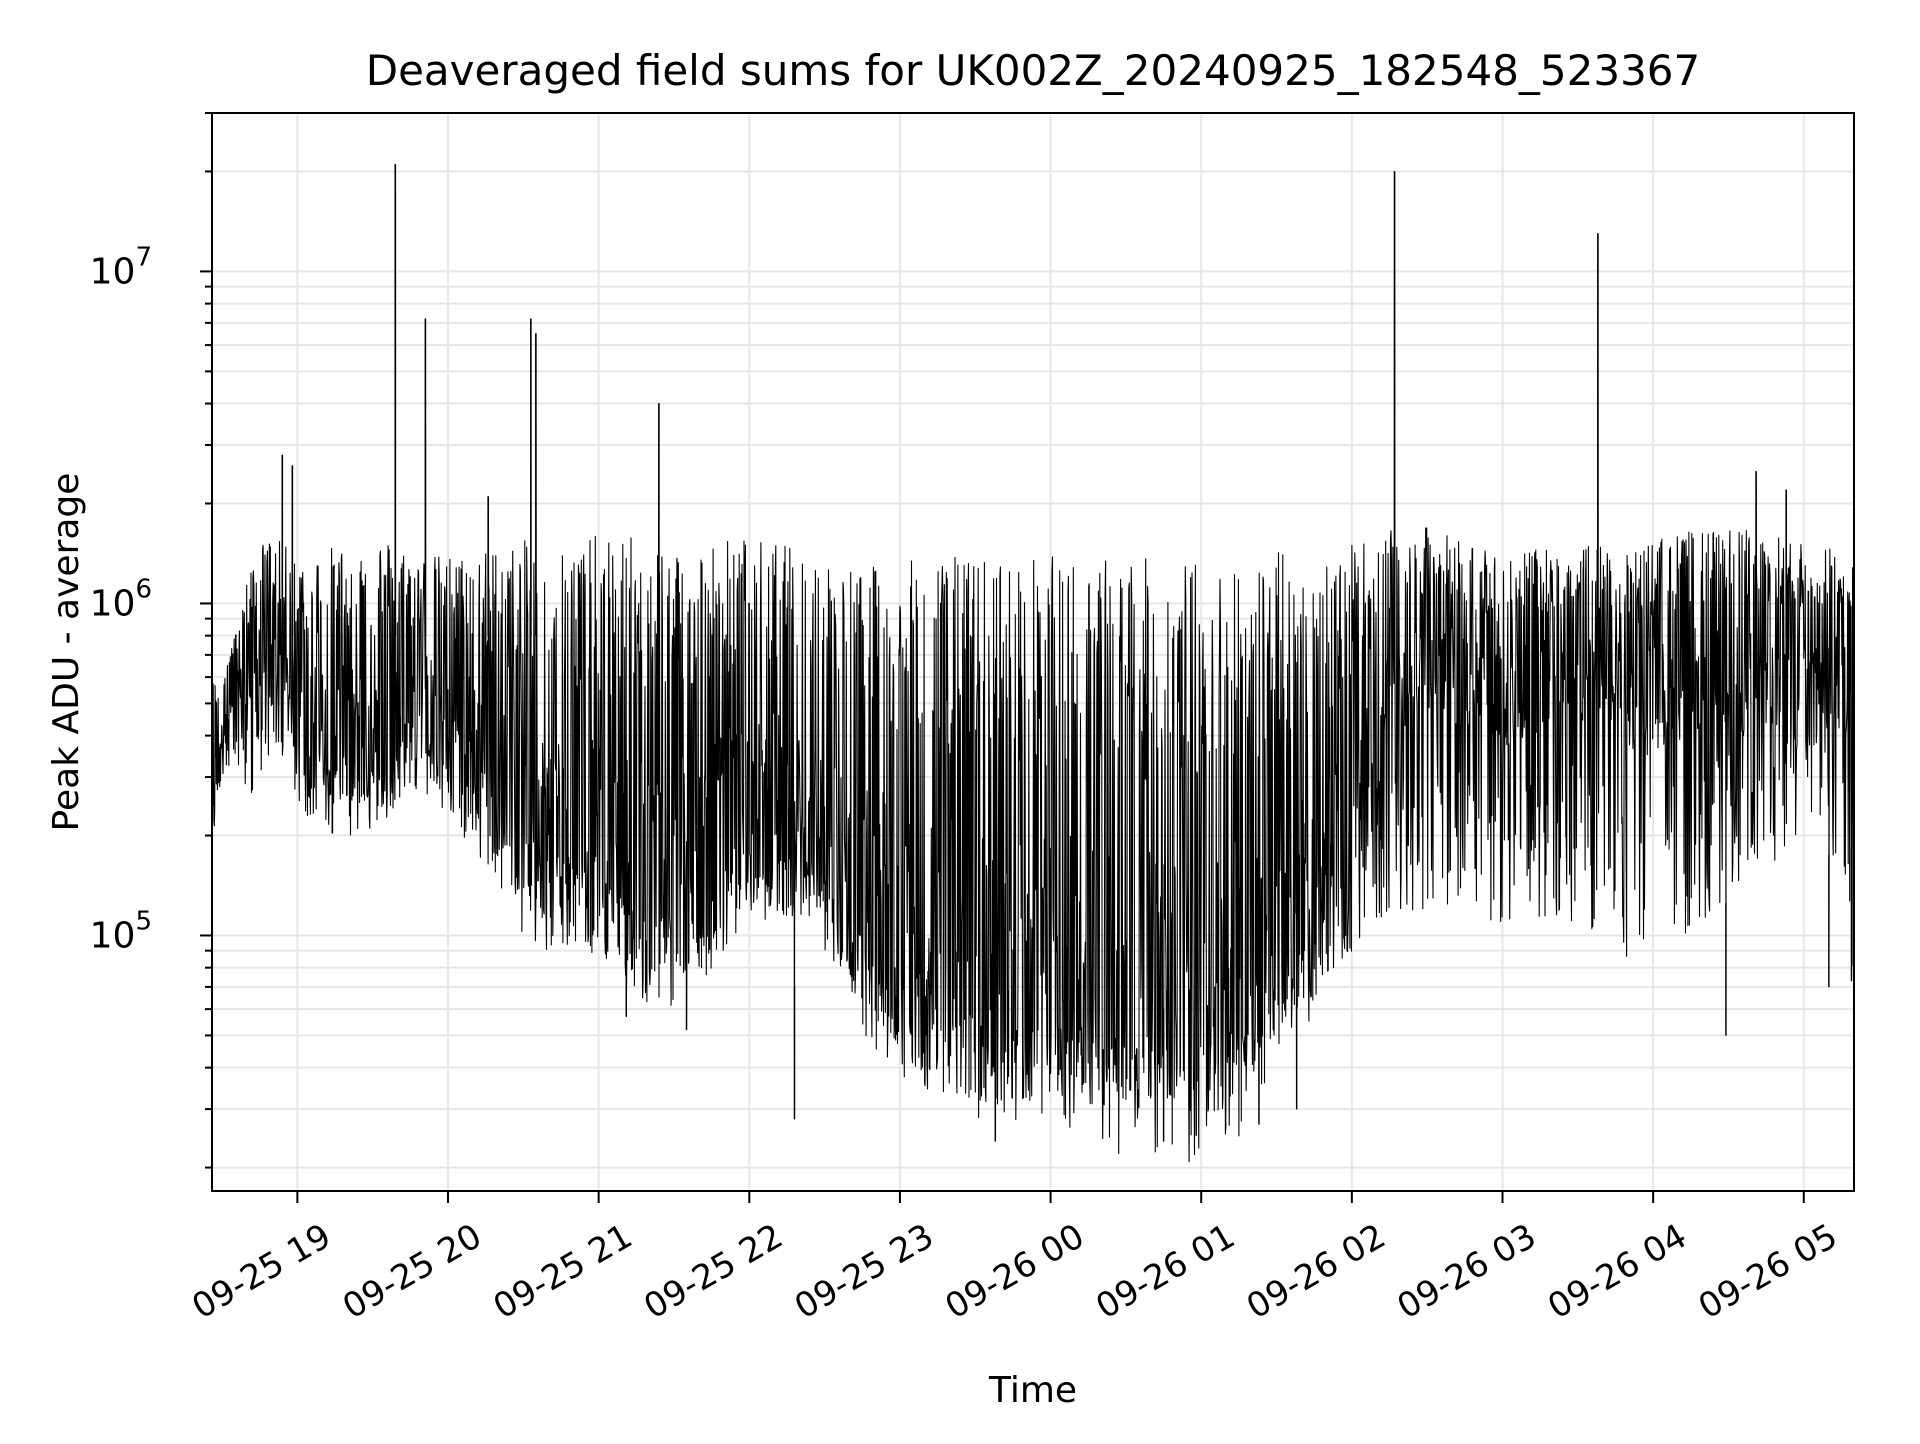 Image resolution: width=1920 pixels, height=1444 pixels. Describe the element at coordinates (121, 931) in the screenshot. I see `y-tick-label: 10⁵` at that location.